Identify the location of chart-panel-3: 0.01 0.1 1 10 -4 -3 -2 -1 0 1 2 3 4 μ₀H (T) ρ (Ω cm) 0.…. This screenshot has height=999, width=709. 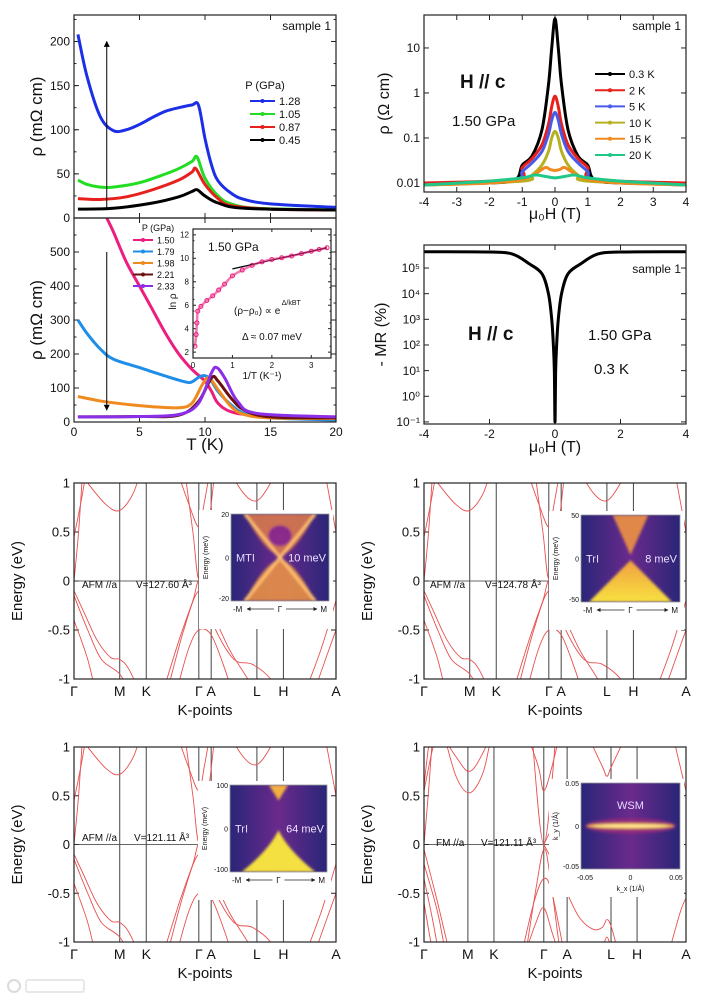
(533, 118).